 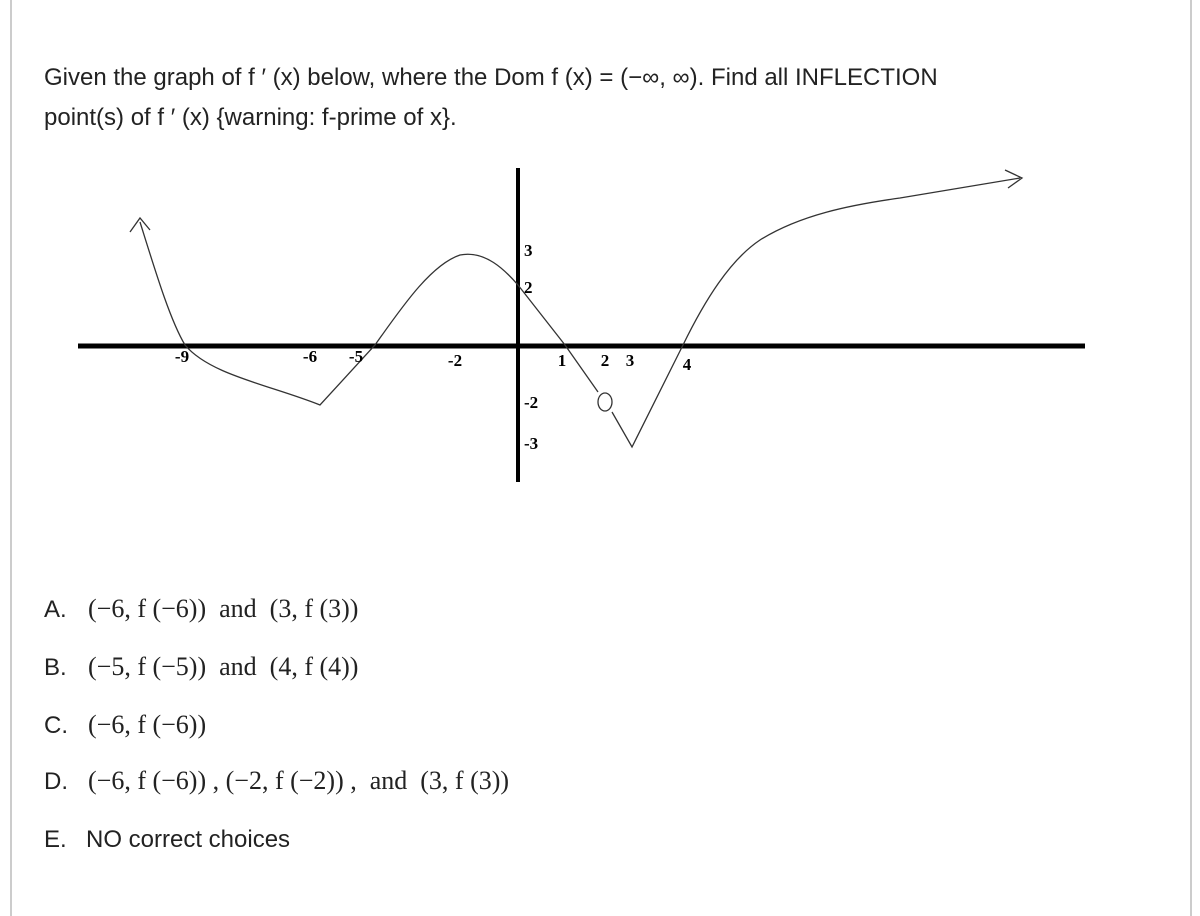 What do you see at coordinates (182, 356) in the screenshot?
I see `x-label: -9` at bounding box center [182, 356].